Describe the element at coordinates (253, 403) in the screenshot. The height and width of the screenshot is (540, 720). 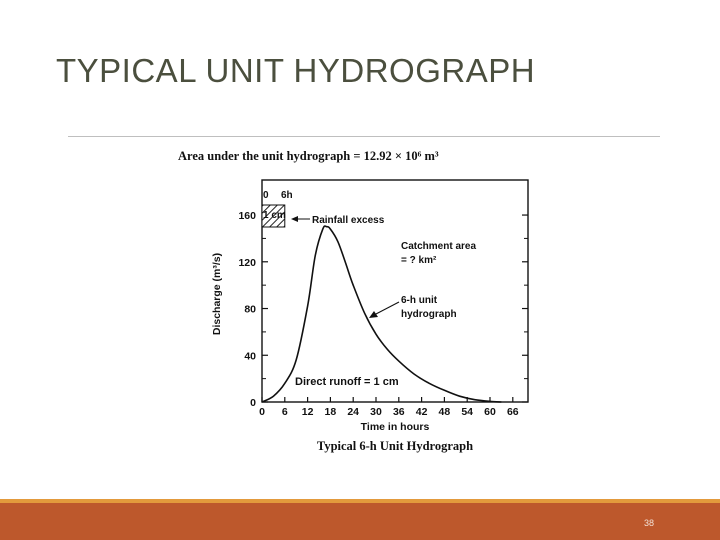
I see `y-tick-label: 0` at that location.